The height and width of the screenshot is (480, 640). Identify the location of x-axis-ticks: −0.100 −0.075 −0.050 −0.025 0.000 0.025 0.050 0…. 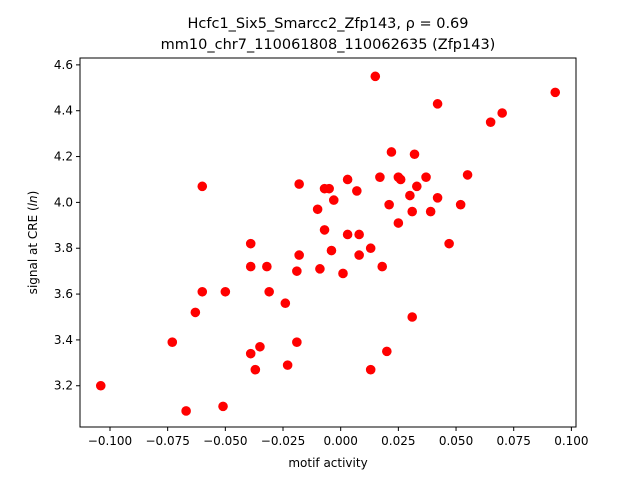
(338, 437).